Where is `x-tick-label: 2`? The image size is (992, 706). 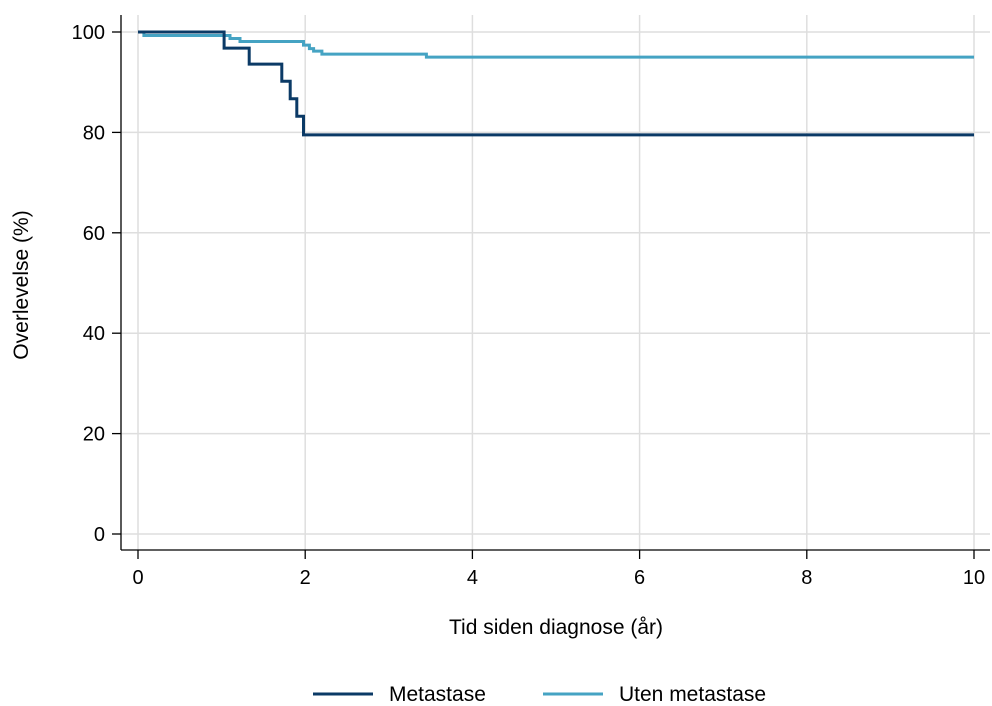
x-tick-label: 2 is located at coordinates (305, 578).